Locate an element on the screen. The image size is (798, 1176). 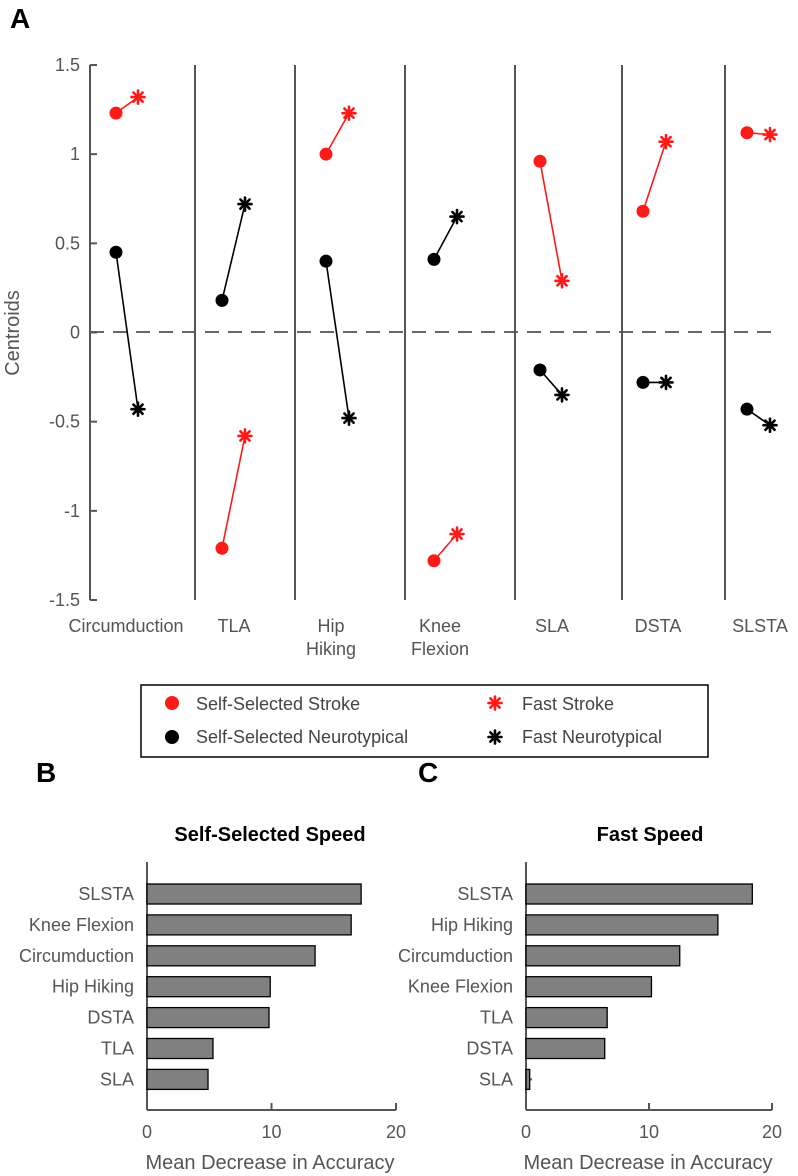
a-category-label: DSTA is located at coordinates (658, 626).